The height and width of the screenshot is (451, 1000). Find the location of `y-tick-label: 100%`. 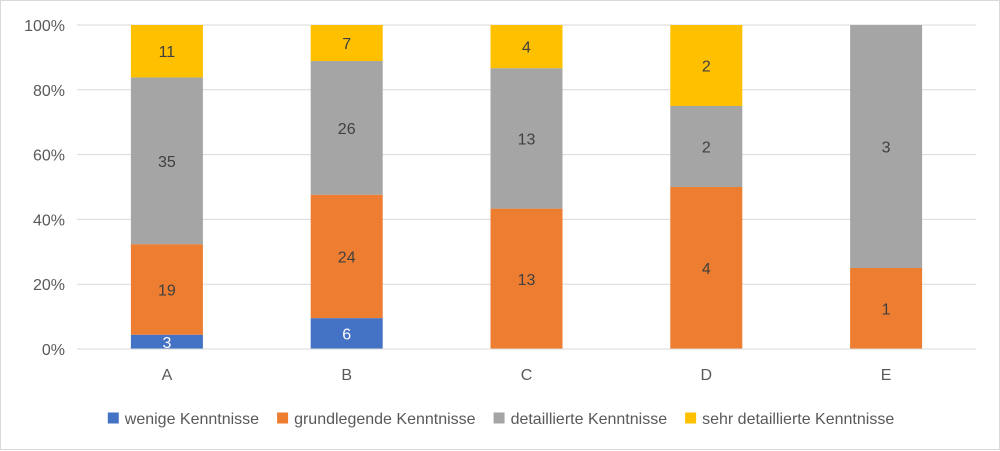

y-tick-label: 100% is located at coordinates (44, 26).